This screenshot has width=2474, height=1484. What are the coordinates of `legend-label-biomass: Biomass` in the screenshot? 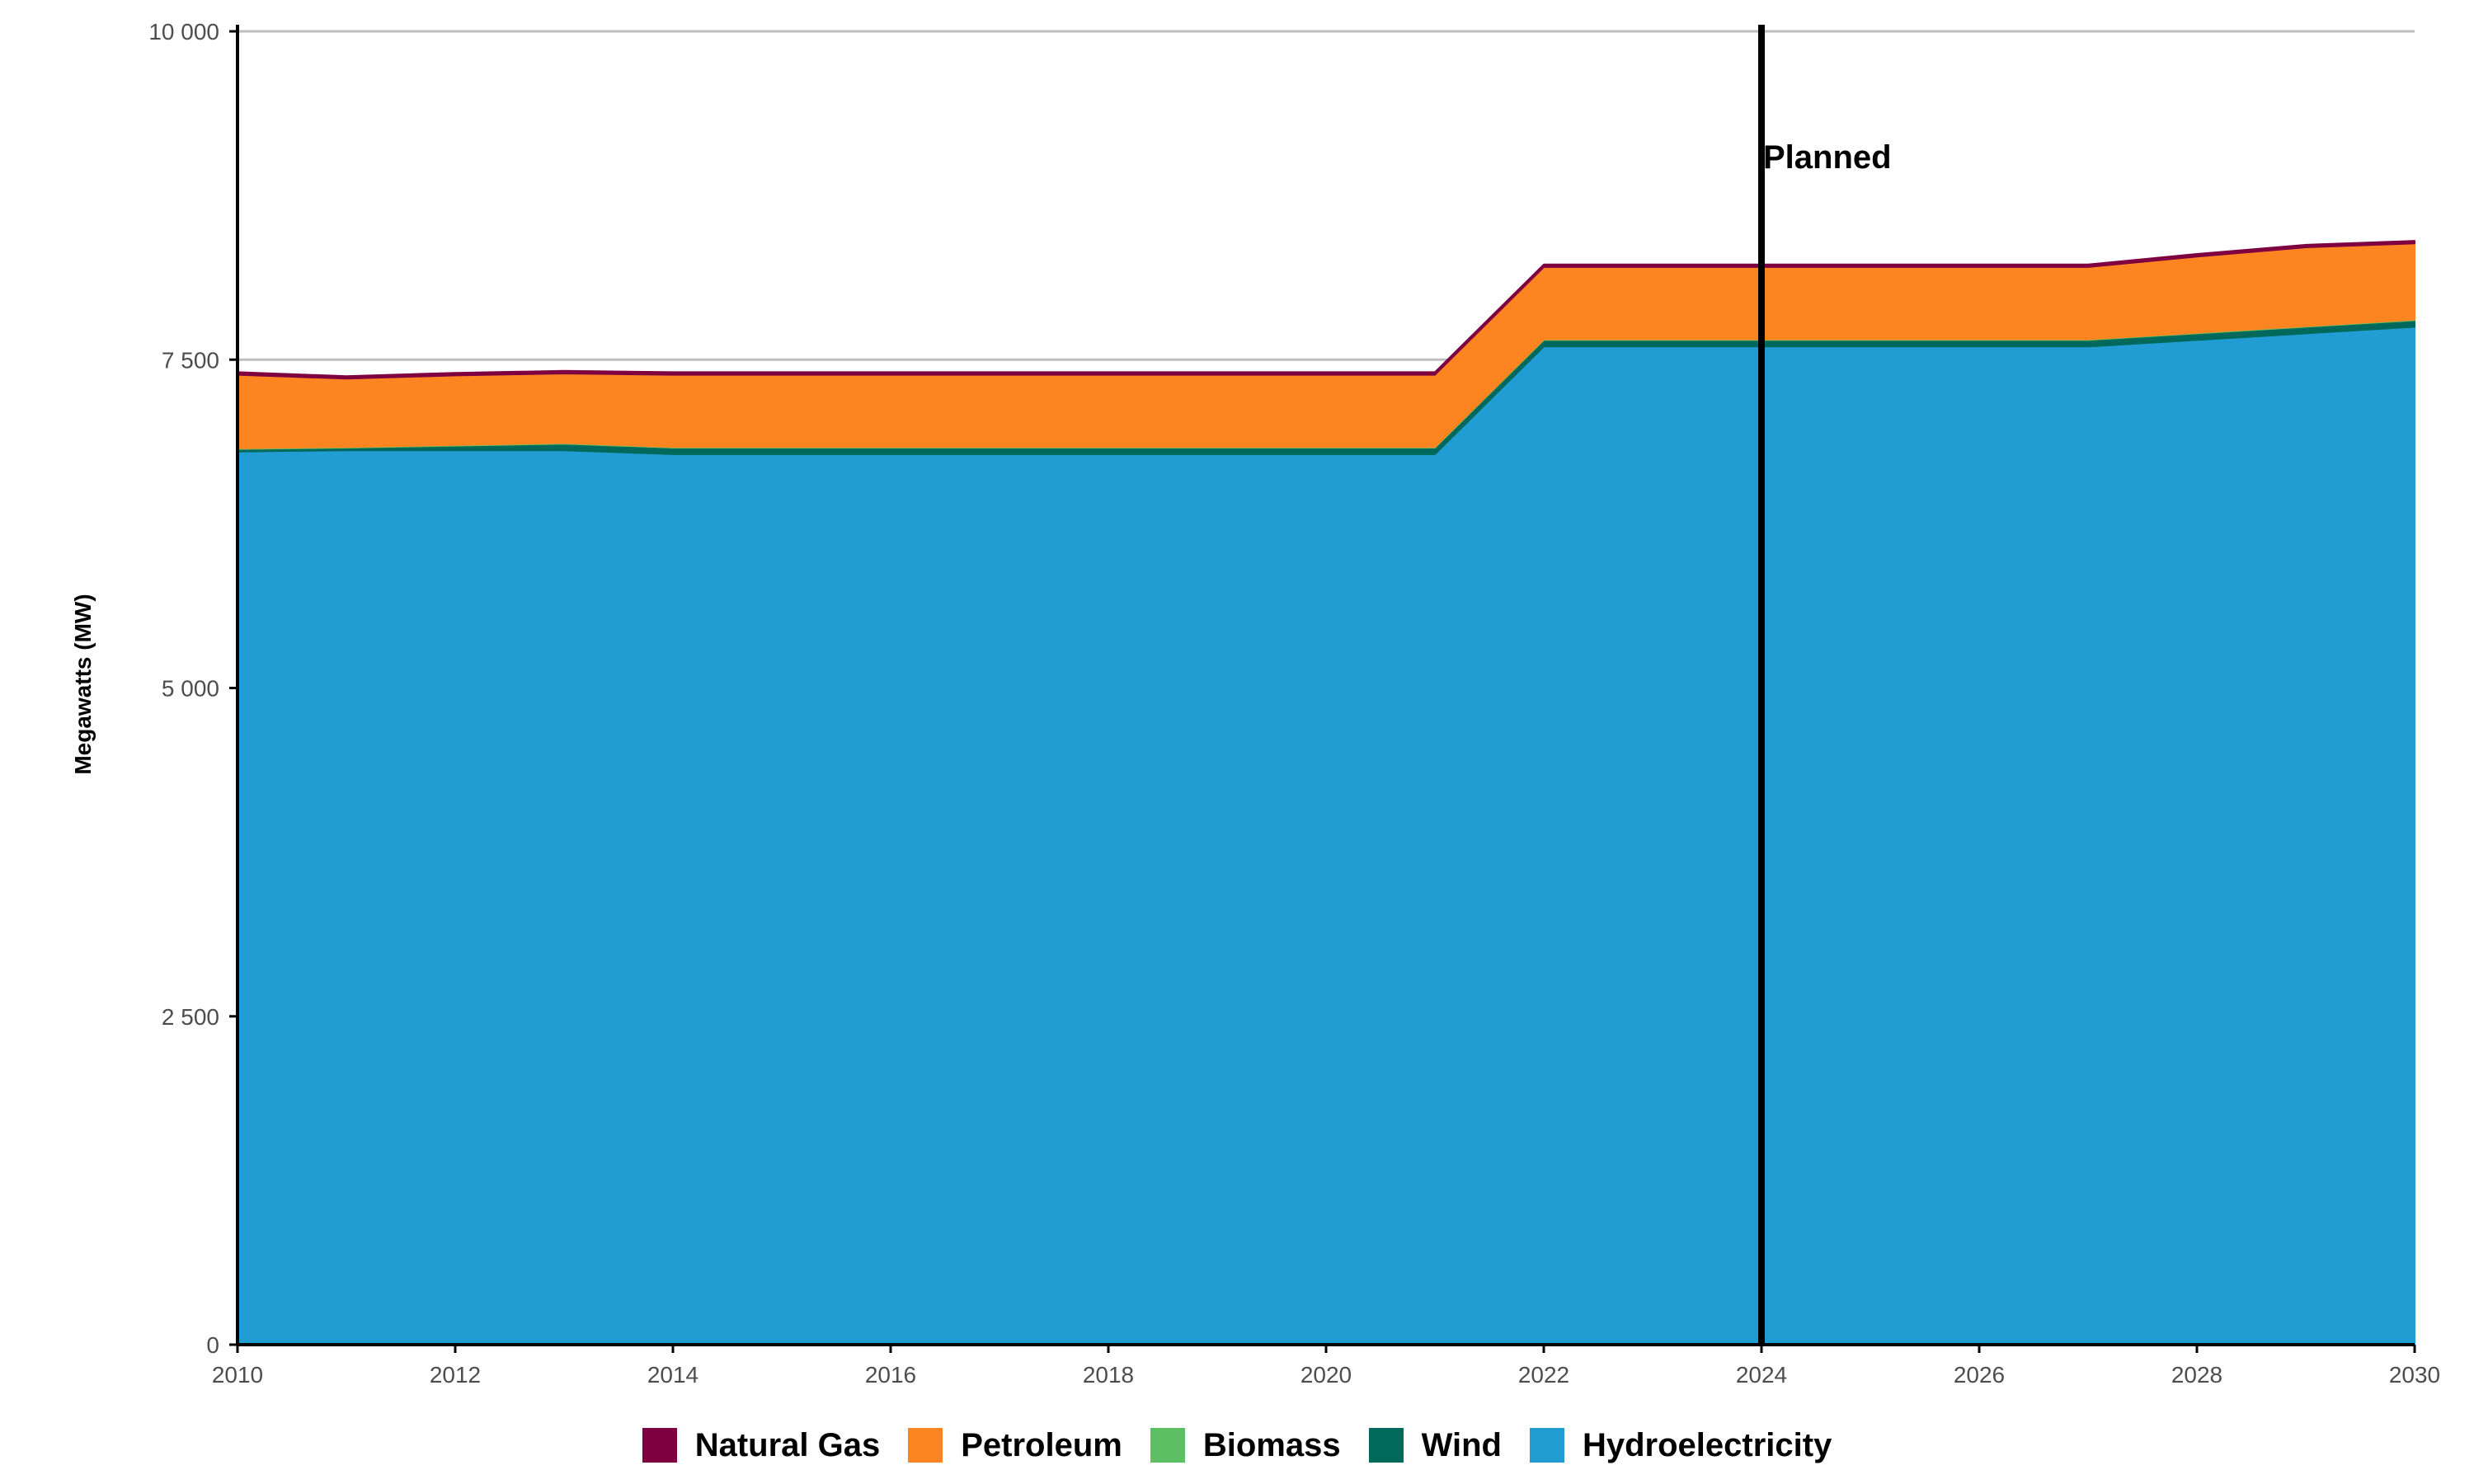 It's located at (1271, 1444).